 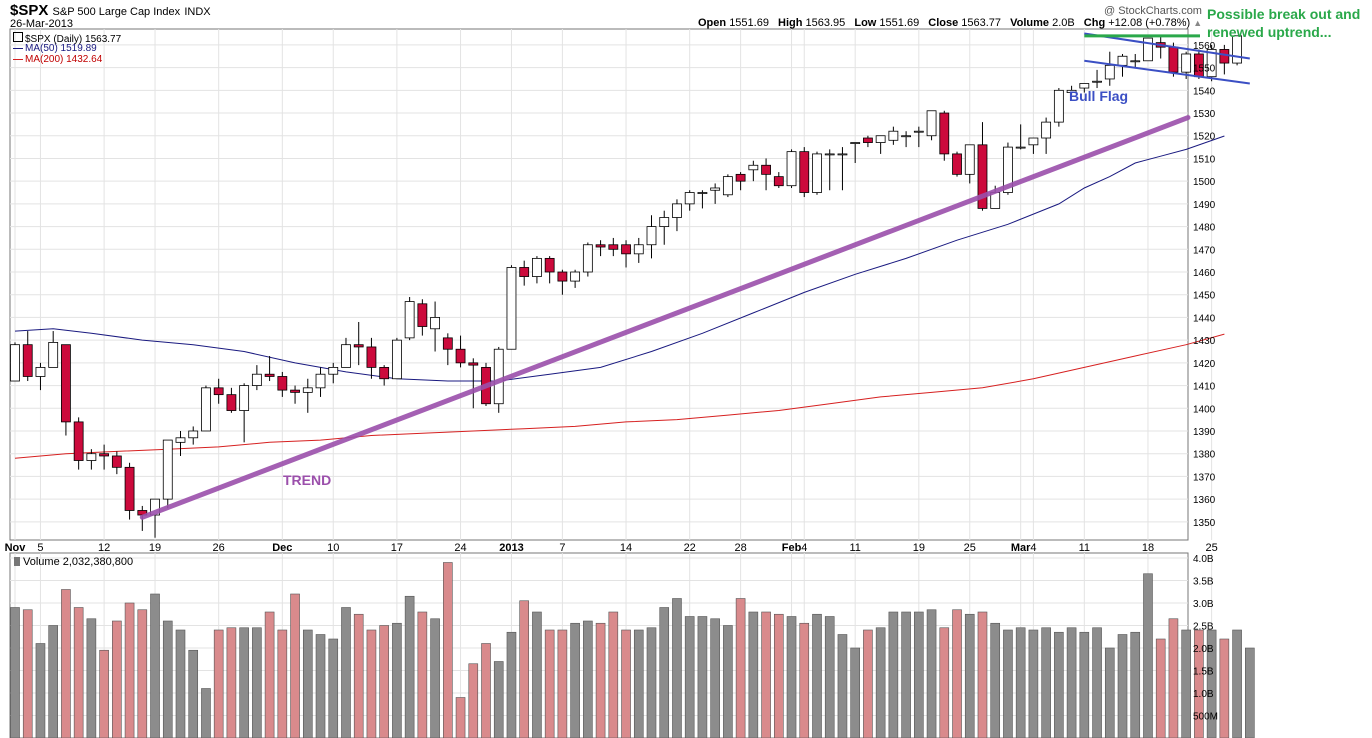 I want to click on annotation-bull-flag: Bull Flag, so click(x=1099, y=96).